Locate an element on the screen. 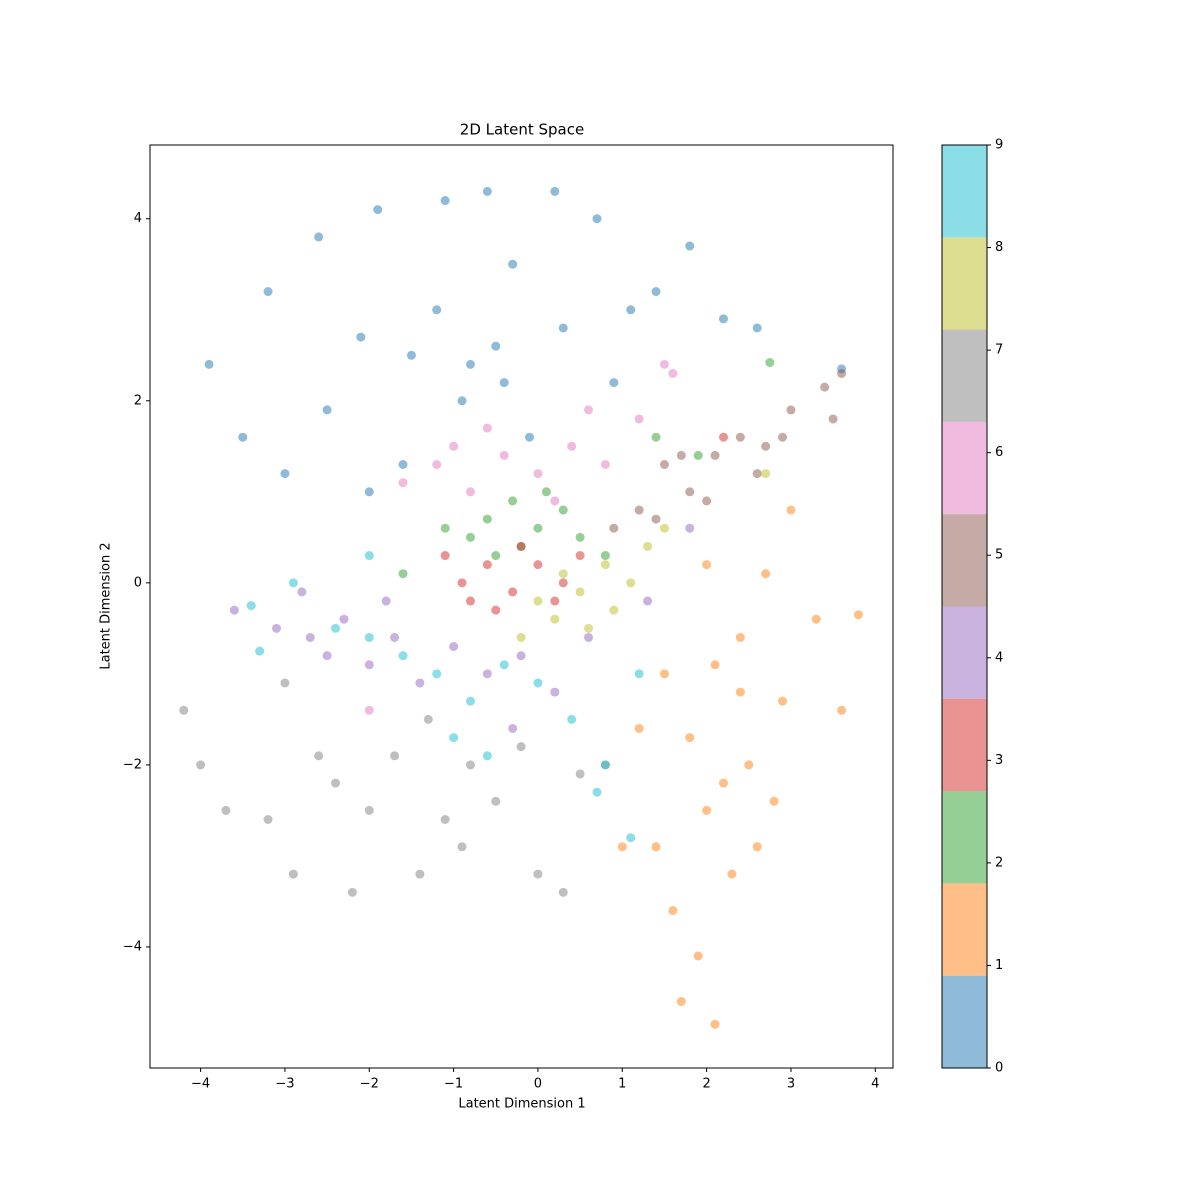  x-axis-label: Latent Dimension 1 is located at coordinates (521, 1104).